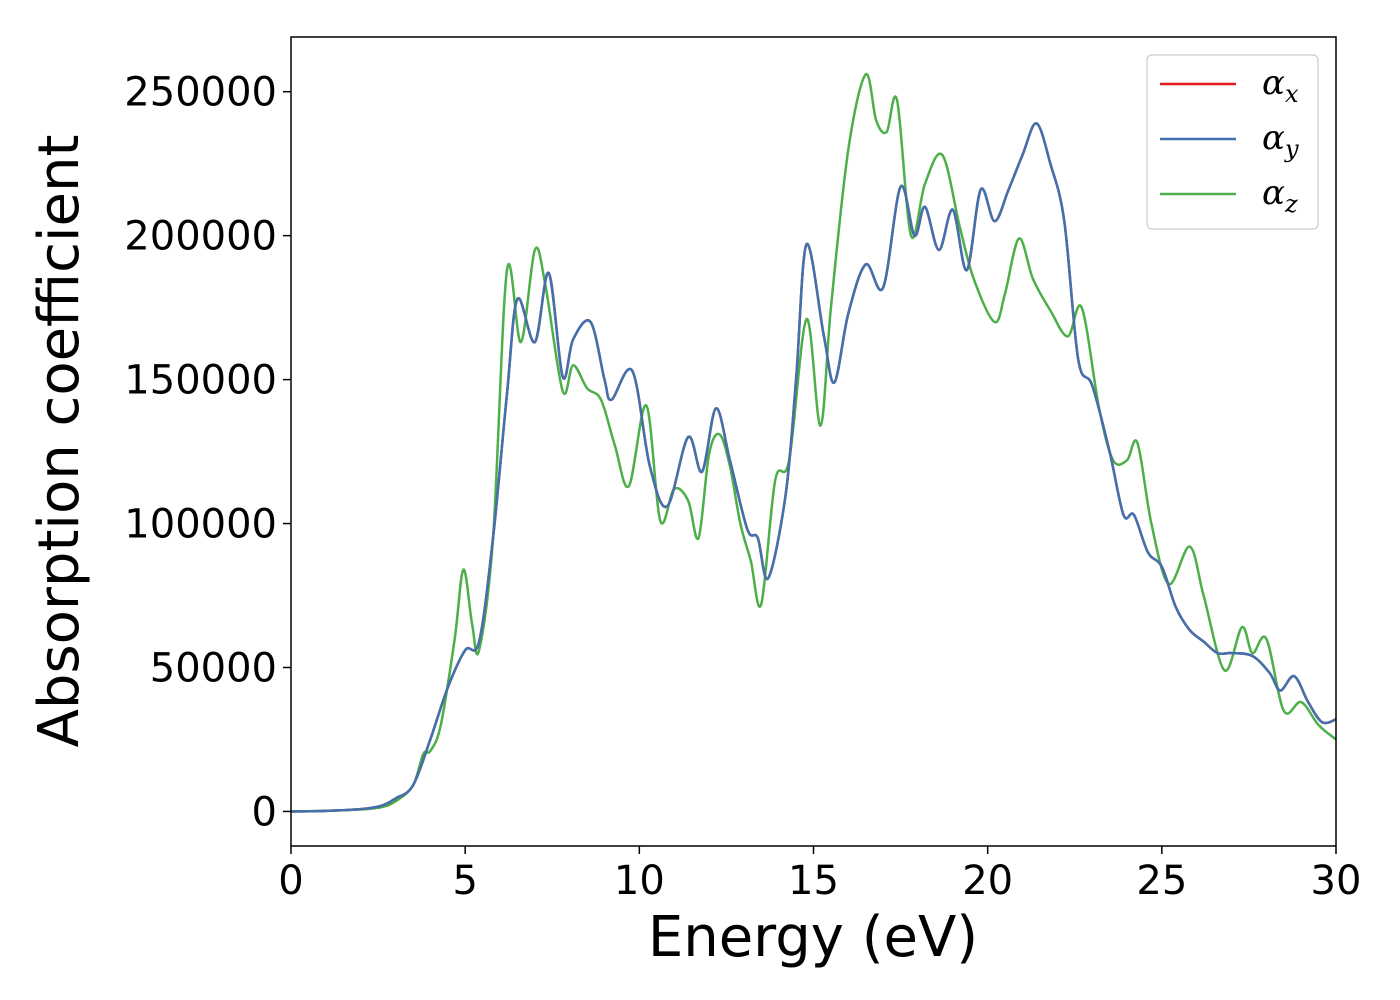  What do you see at coordinates (213, 669) in the screenshot?
I see `y-tick-label: 50000` at bounding box center [213, 669].